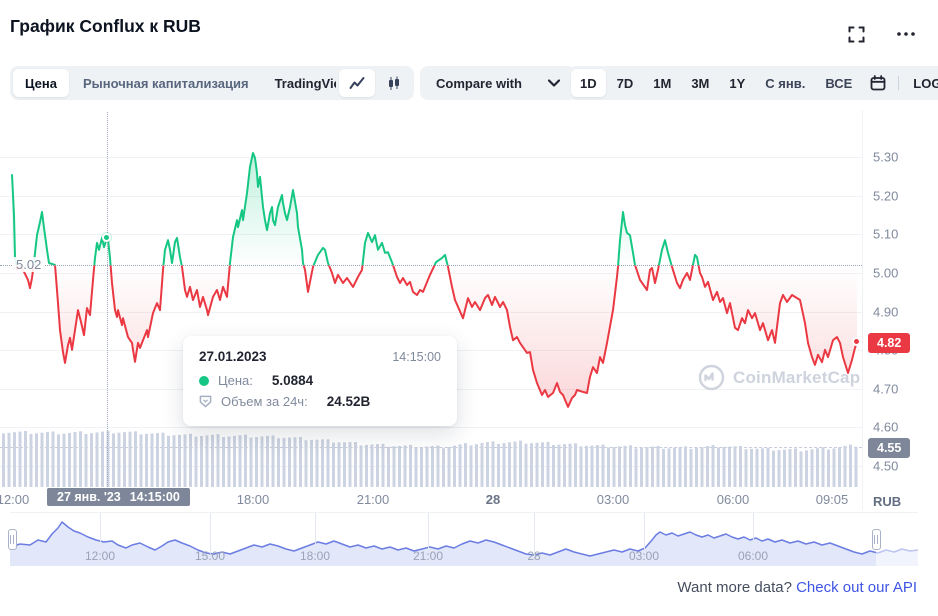 This screenshot has width=938, height=616. What do you see at coordinates (264, 401) in the screenshot?
I see `tooltip-volume-label: Объем за 24ч:` at bounding box center [264, 401].